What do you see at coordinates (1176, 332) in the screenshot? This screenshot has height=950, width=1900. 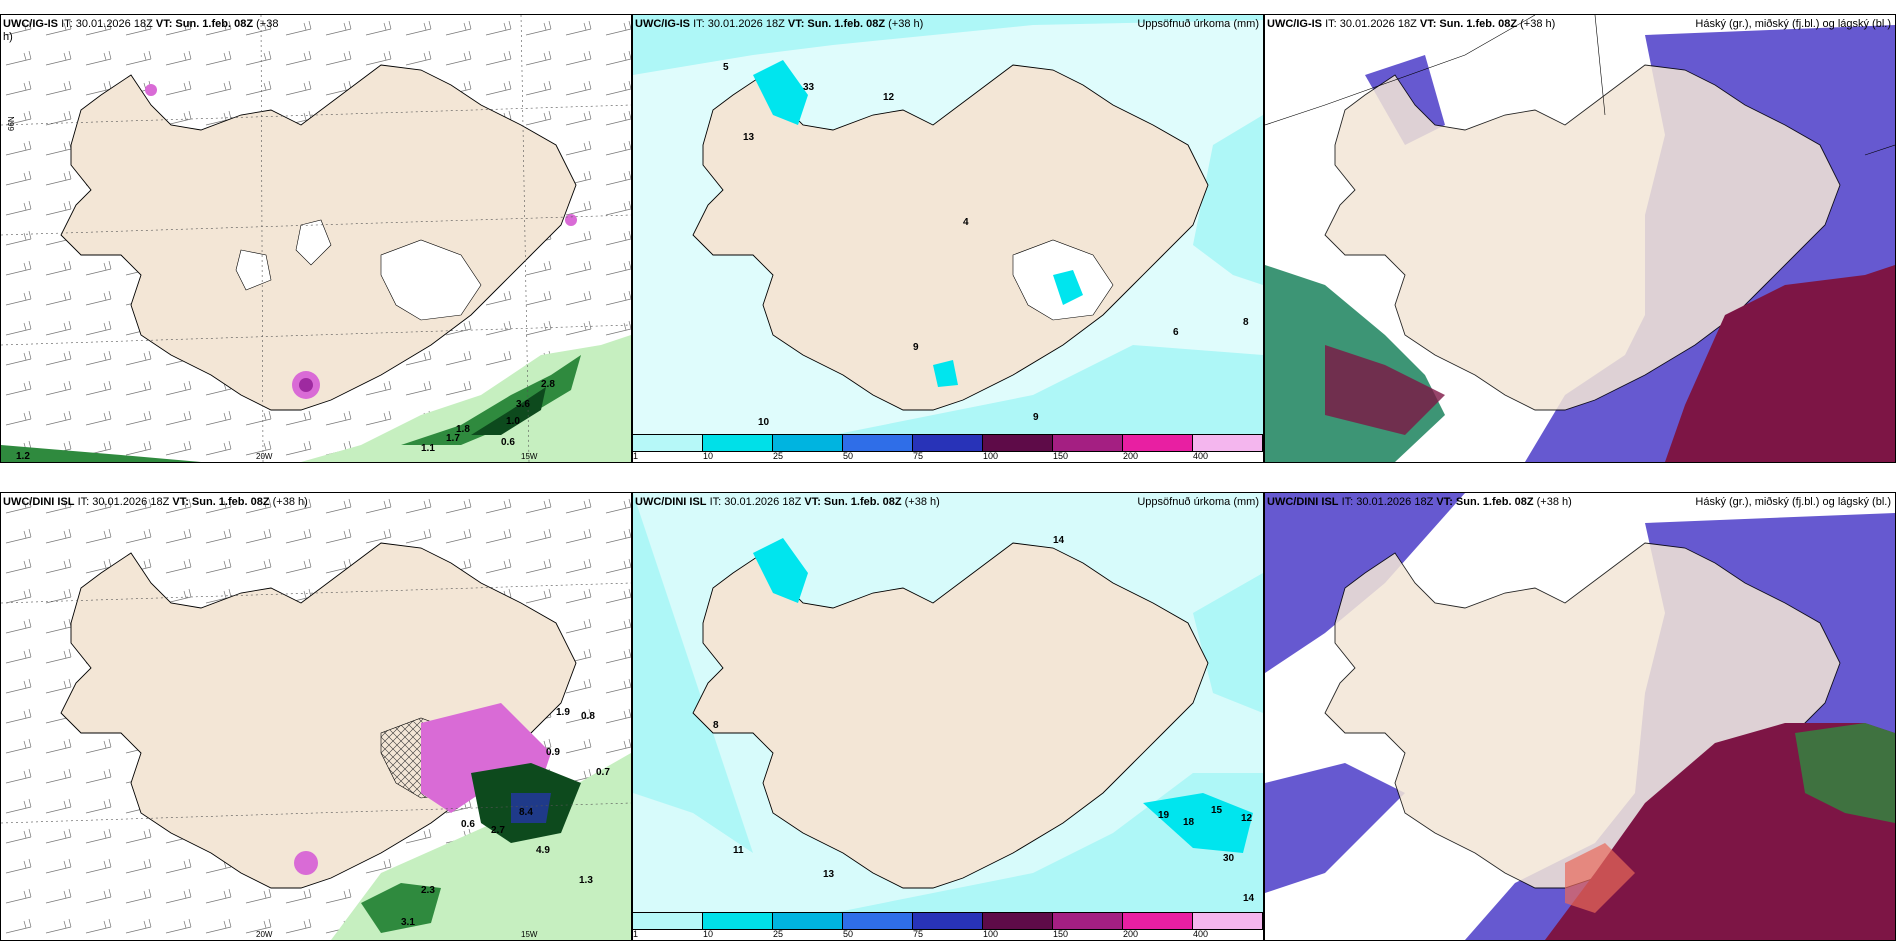 I see `precip-value: 6` at bounding box center [1176, 332].